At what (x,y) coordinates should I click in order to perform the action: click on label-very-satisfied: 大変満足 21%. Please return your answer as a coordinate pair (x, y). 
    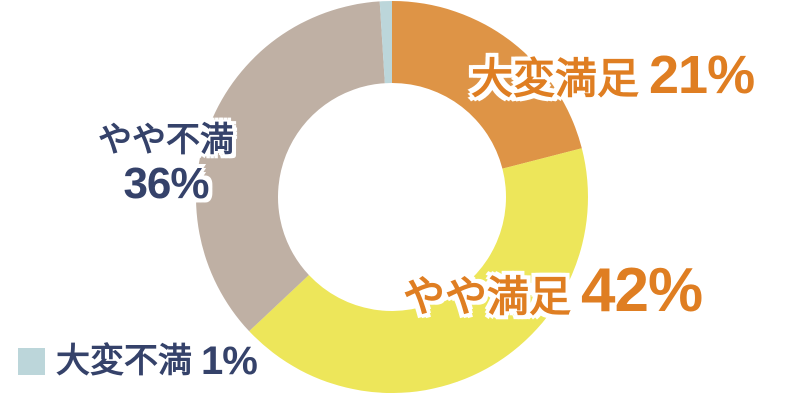
    Looking at the image, I should click on (613, 75).